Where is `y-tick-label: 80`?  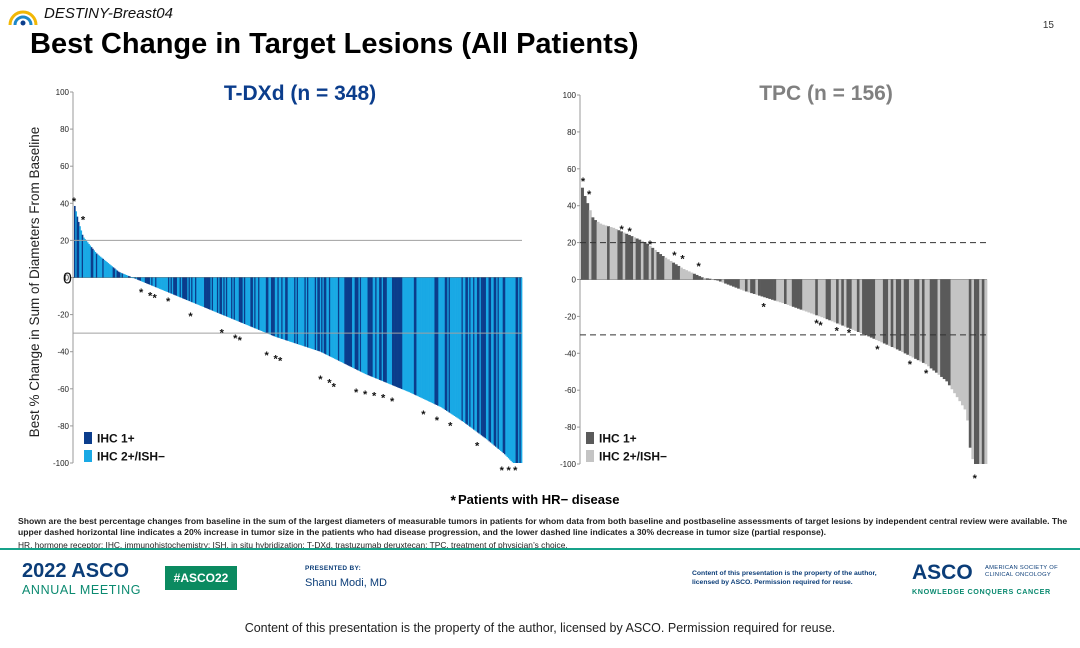 y-tick-label: 80 is located at coordinates (64, 129).